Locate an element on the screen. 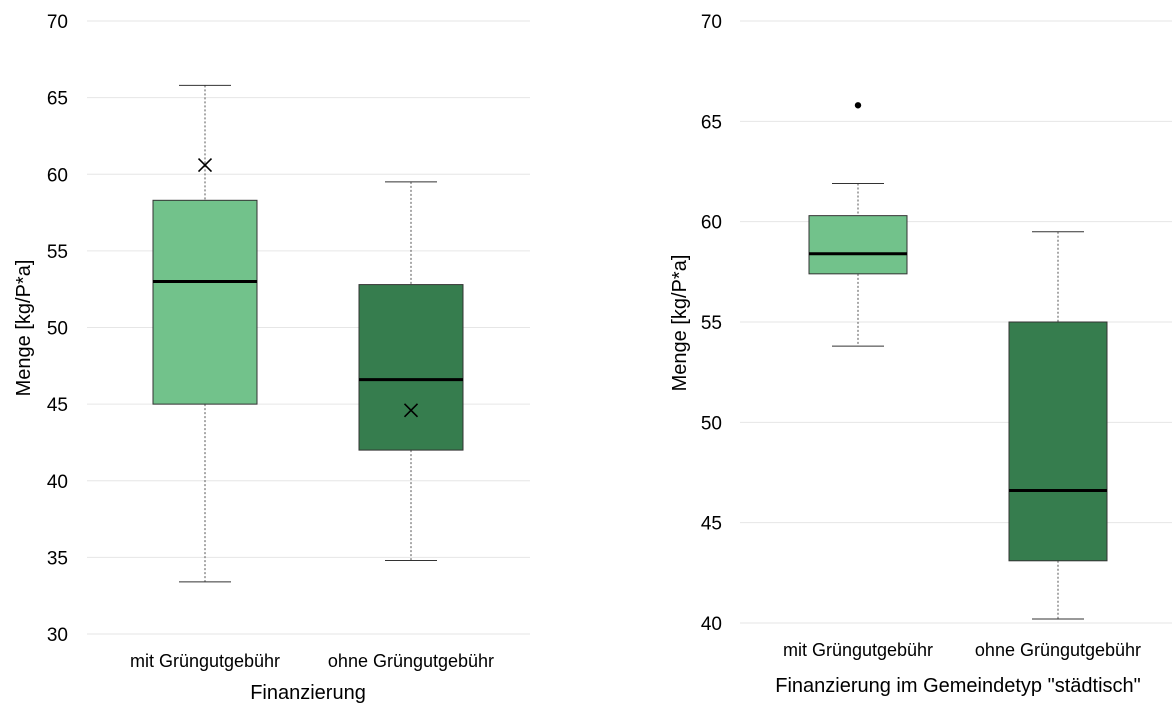  x-axis-title: Finanzierung is located at coordinates (308, 693).